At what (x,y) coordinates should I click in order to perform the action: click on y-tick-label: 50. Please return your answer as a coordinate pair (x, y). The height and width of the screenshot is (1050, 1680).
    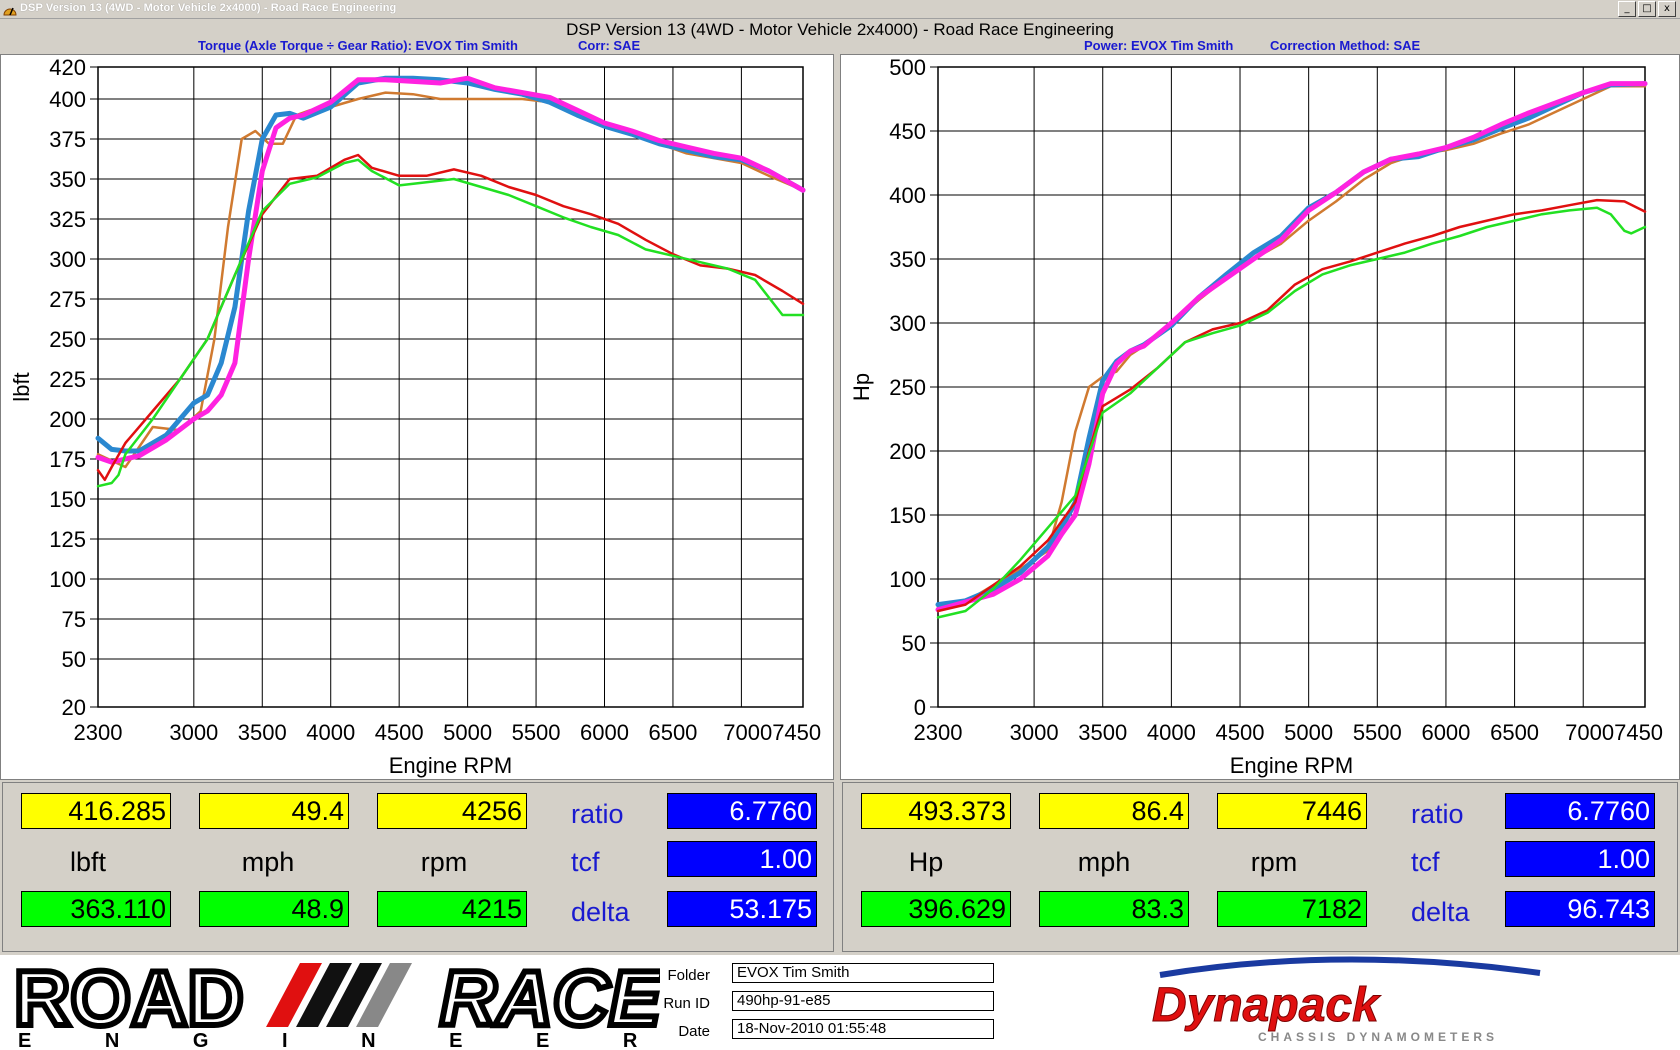
    Looking at the image, I should click on (914, 643).